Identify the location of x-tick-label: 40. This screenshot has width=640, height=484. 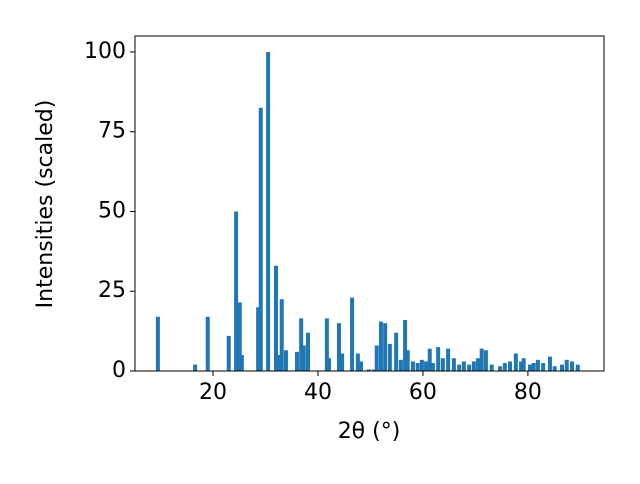
(318, 392).